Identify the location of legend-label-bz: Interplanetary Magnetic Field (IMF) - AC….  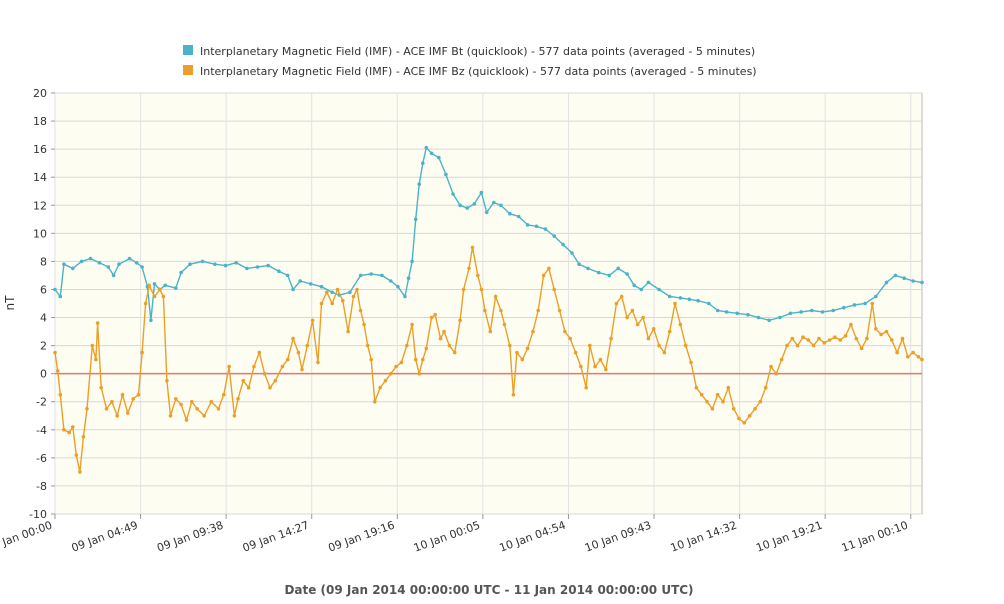
(478, 71).